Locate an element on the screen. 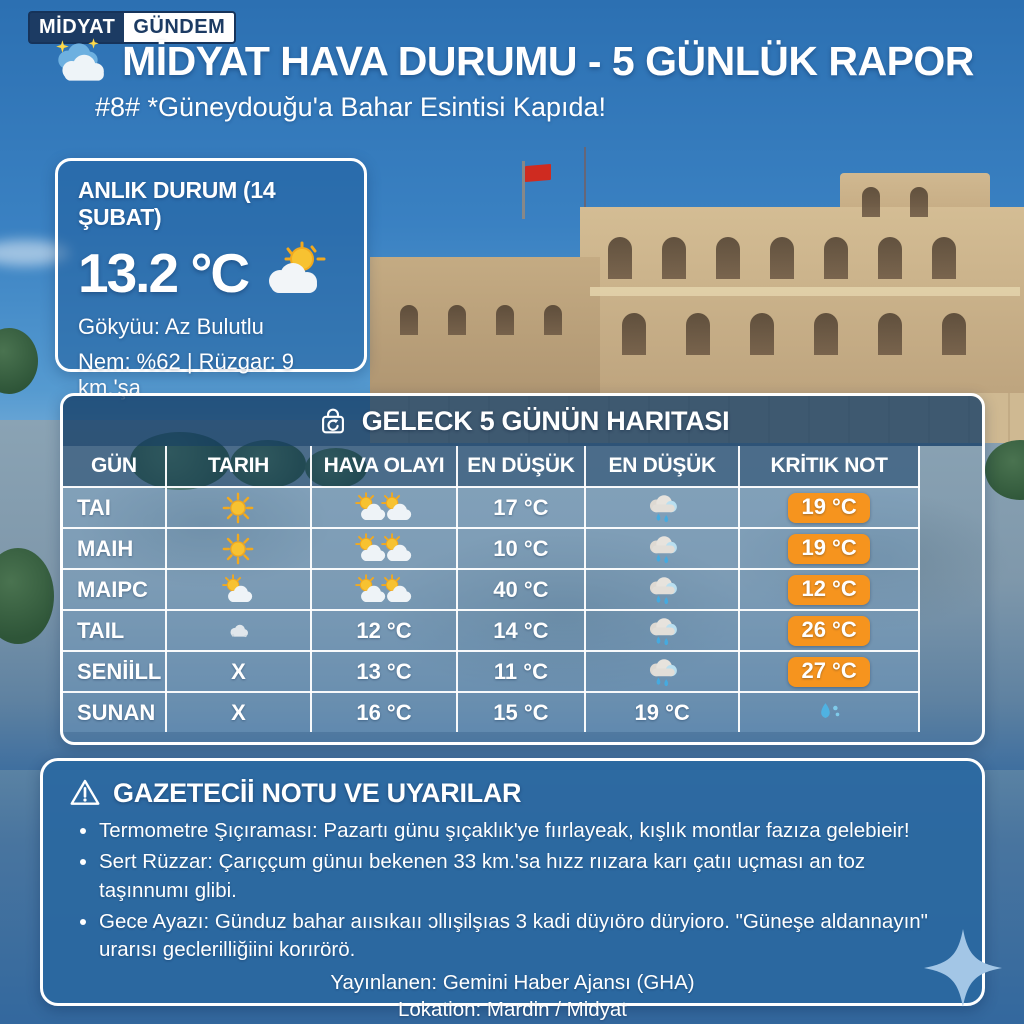  day-cell: MAIH is located at coordinates (115, 548).